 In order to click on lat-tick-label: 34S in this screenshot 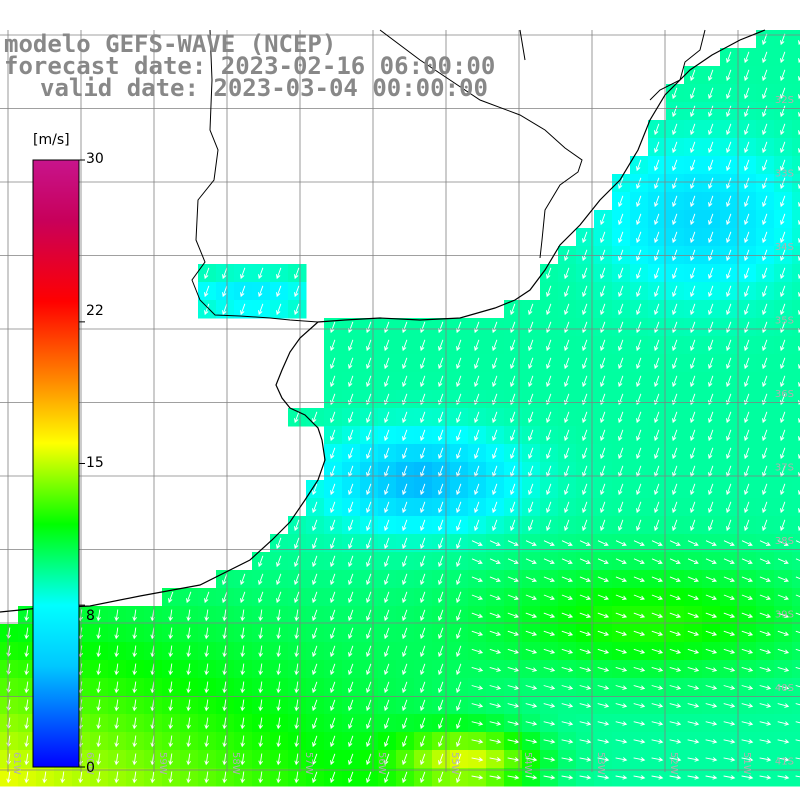, I will do `click(784, 247)`.